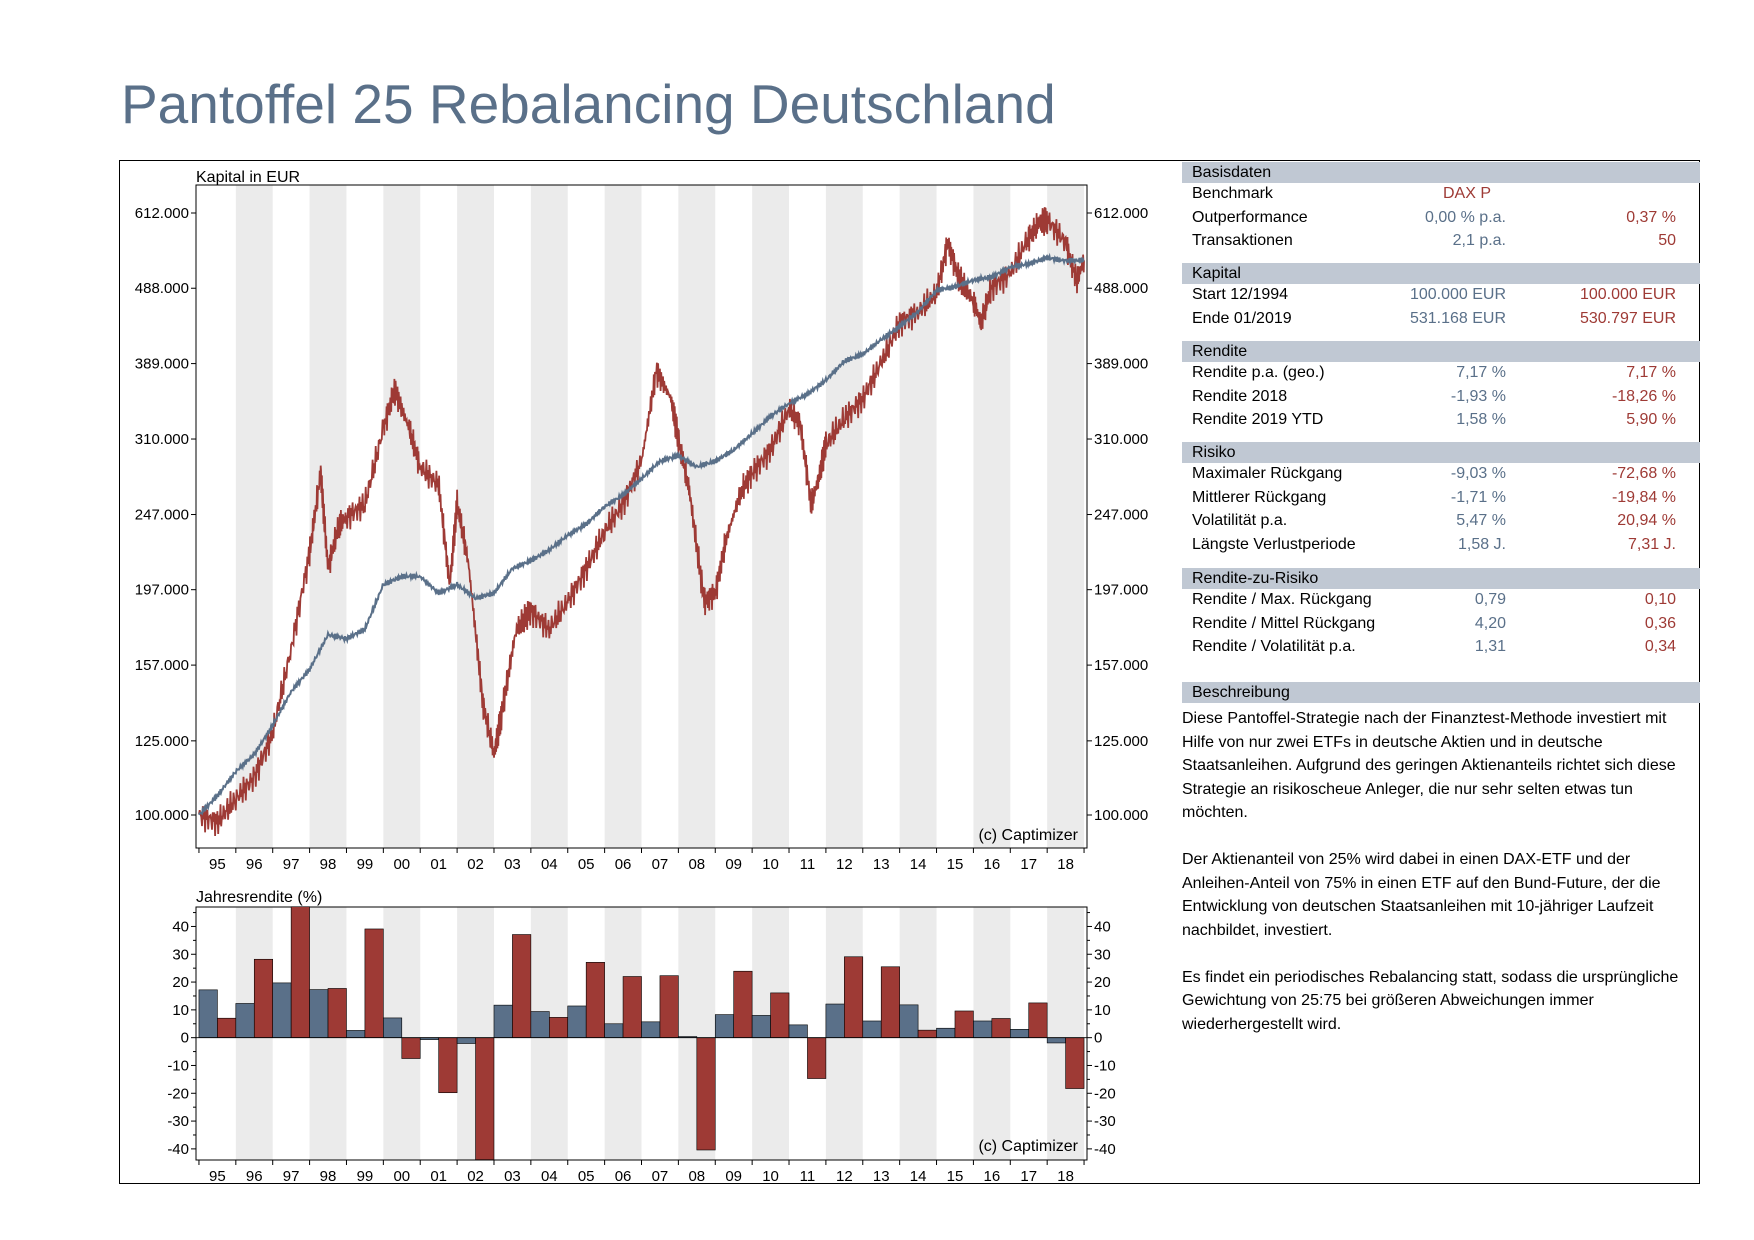  I want to click on row-label: Start 12/1994, so click(1240, 294).